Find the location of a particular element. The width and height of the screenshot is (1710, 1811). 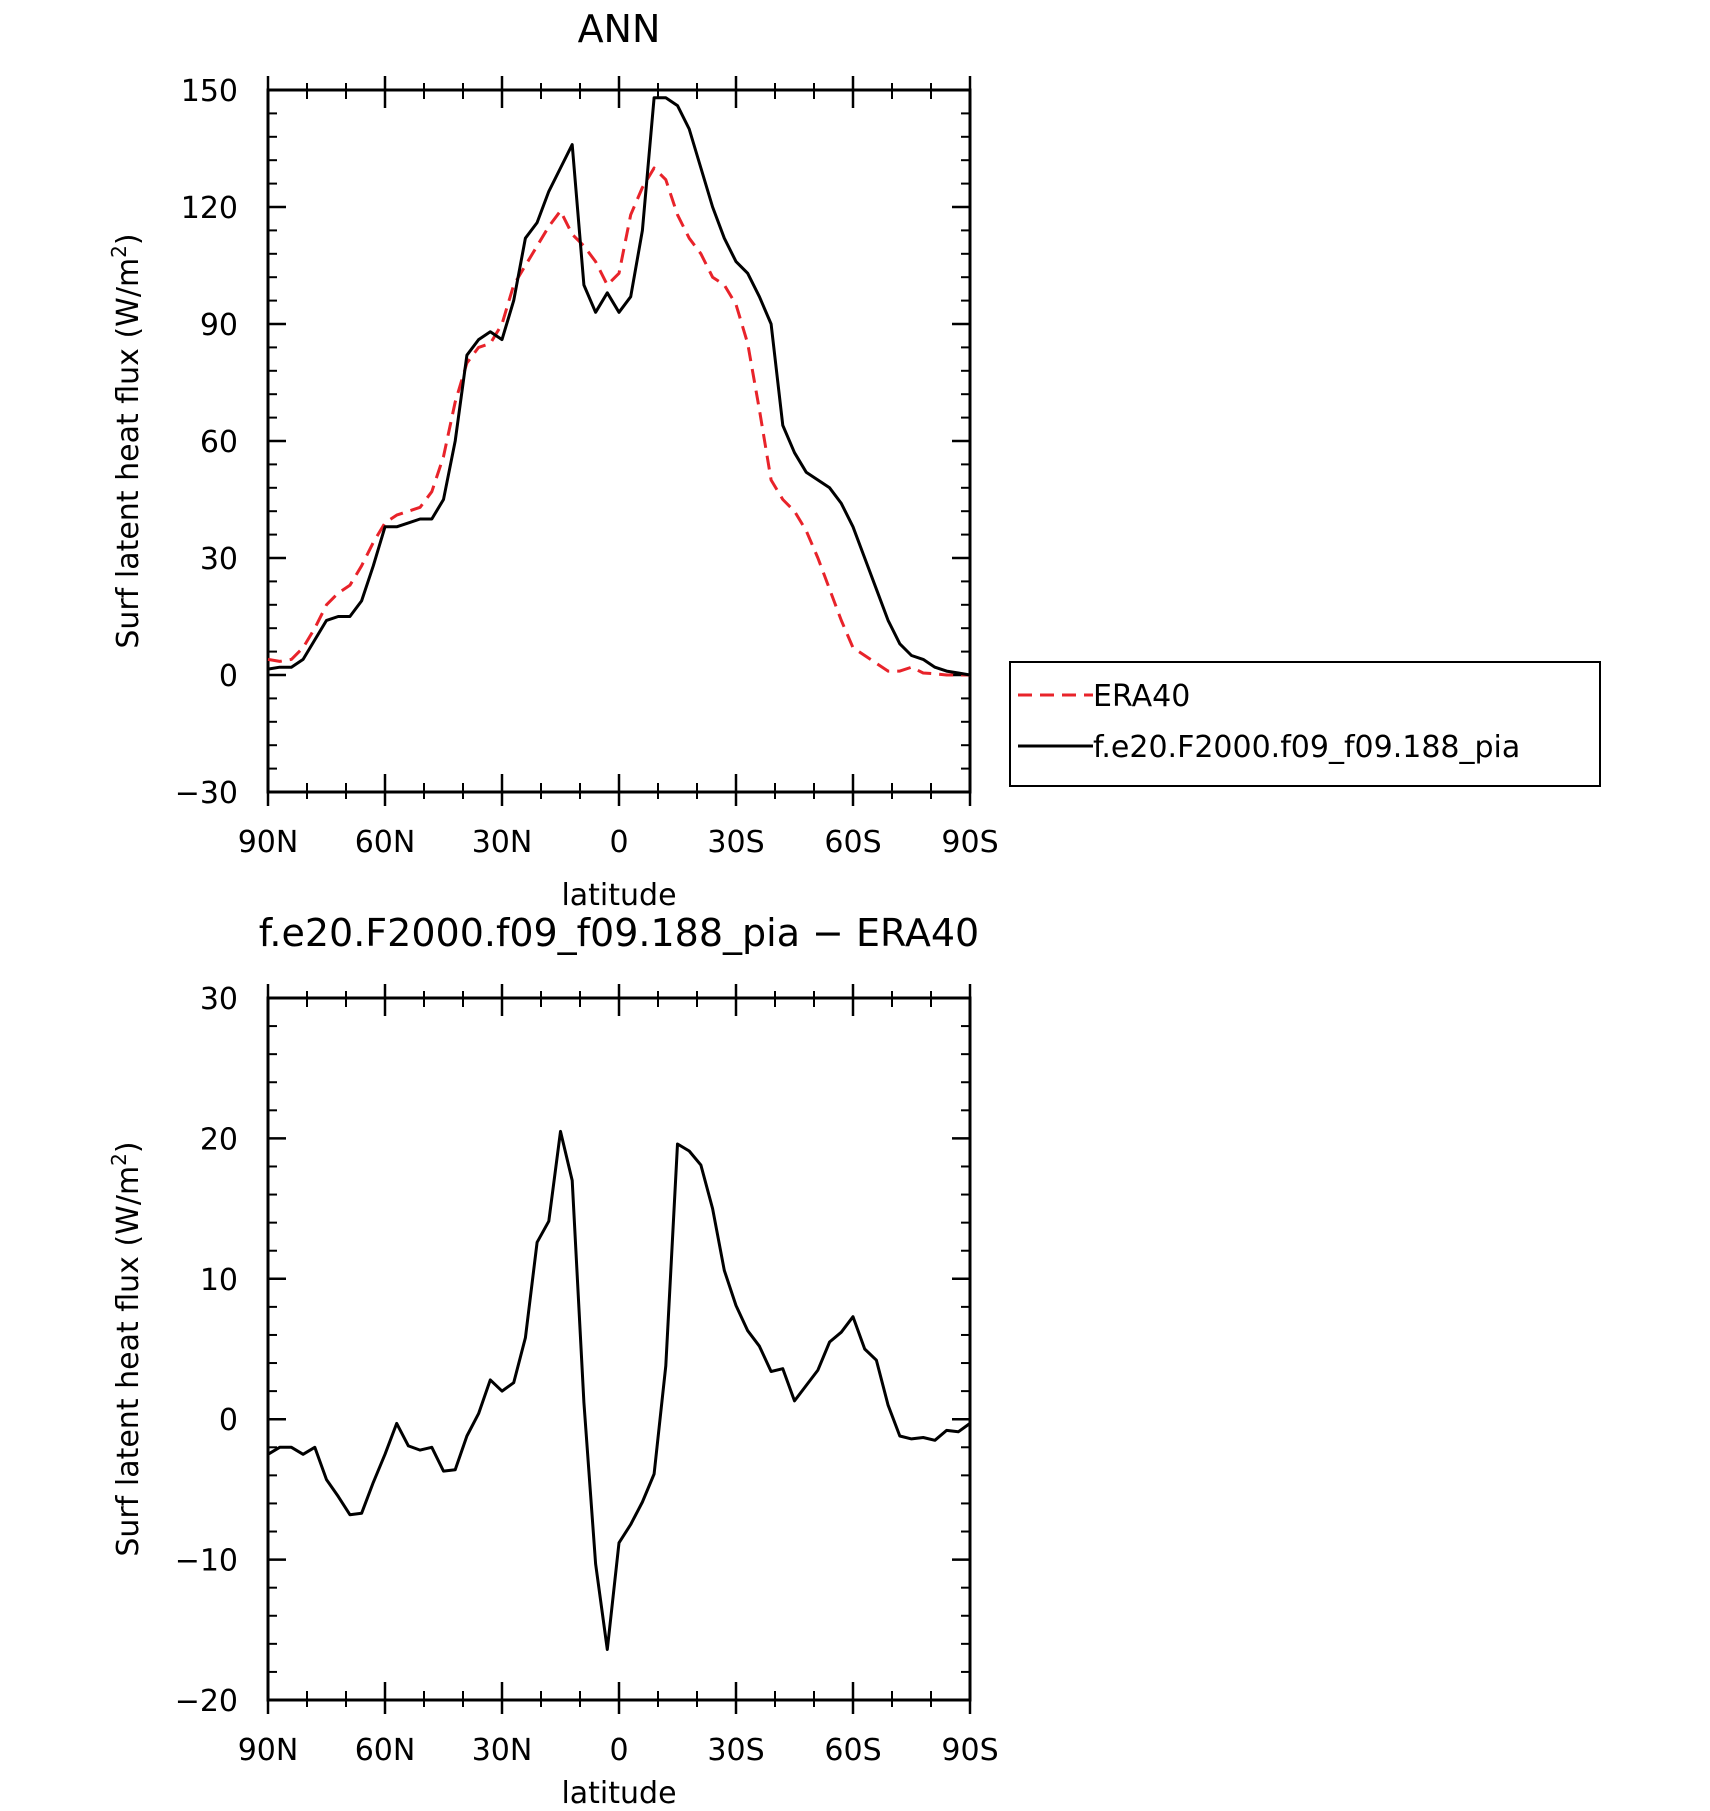

bottom-y-axis-label-close: ) is located at coordinates (128, 1147).